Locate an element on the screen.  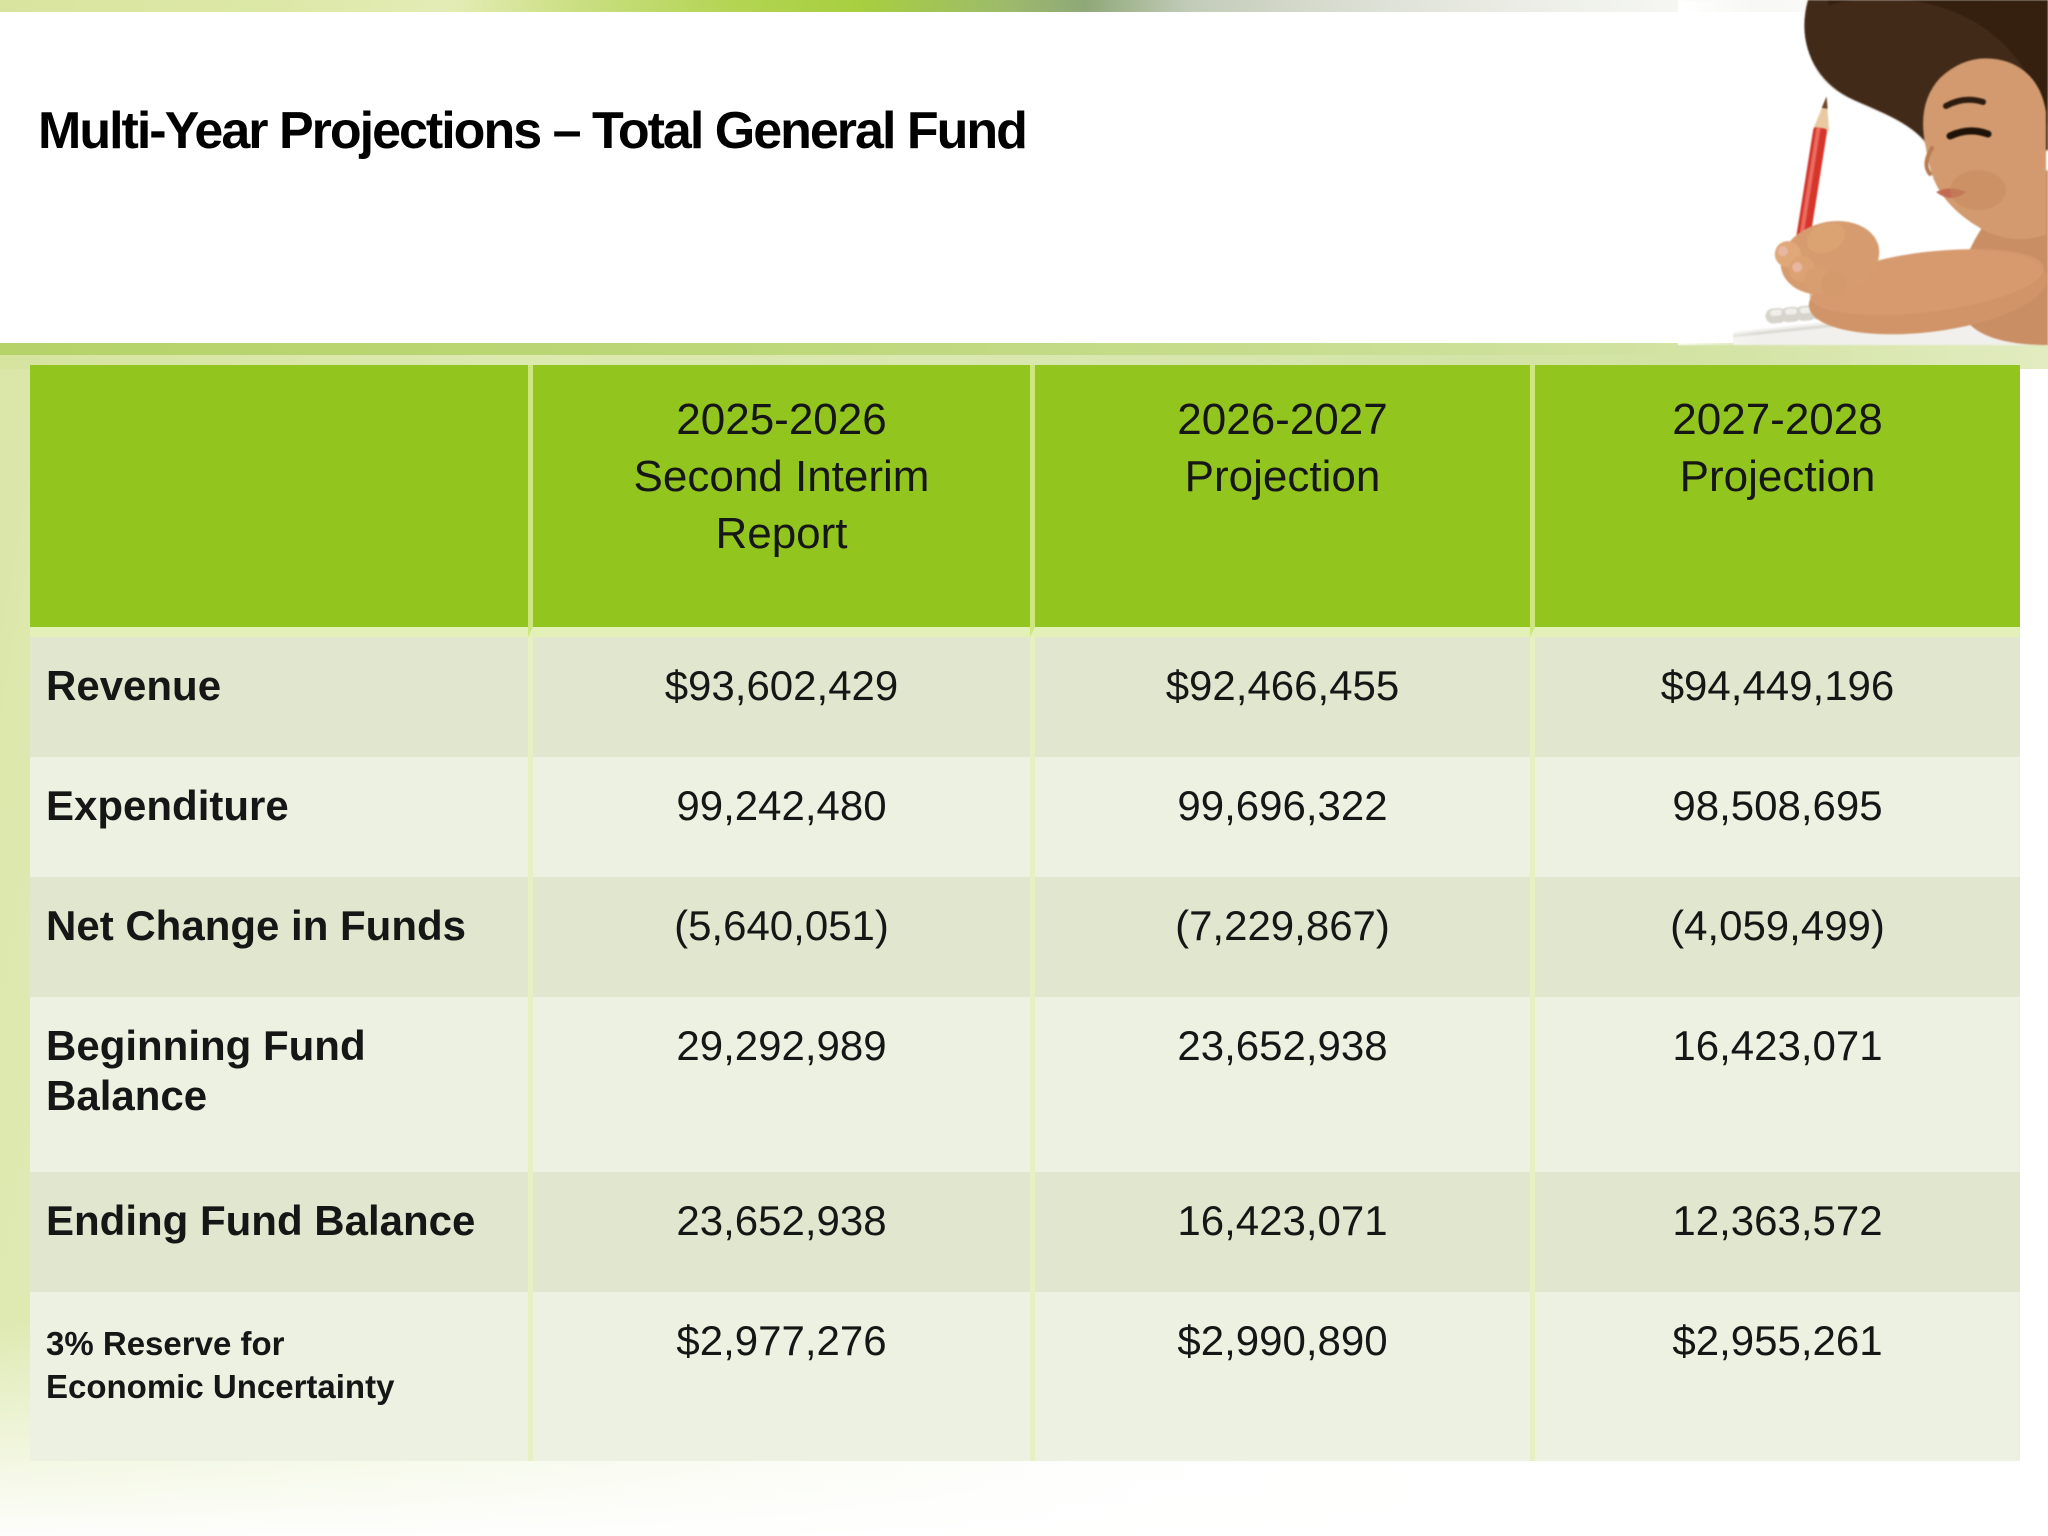
value-cell: 99,696,322 is located at coordinates (1280, 817).